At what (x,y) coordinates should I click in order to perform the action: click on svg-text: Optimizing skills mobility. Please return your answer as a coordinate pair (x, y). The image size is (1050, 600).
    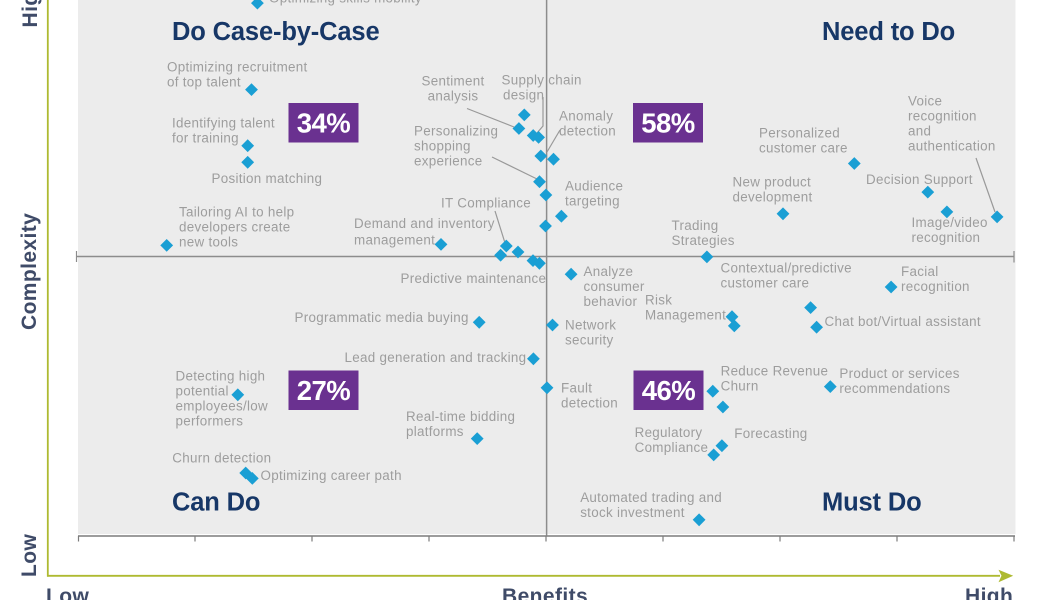
    Looking at the image, I should click on (345, 3).